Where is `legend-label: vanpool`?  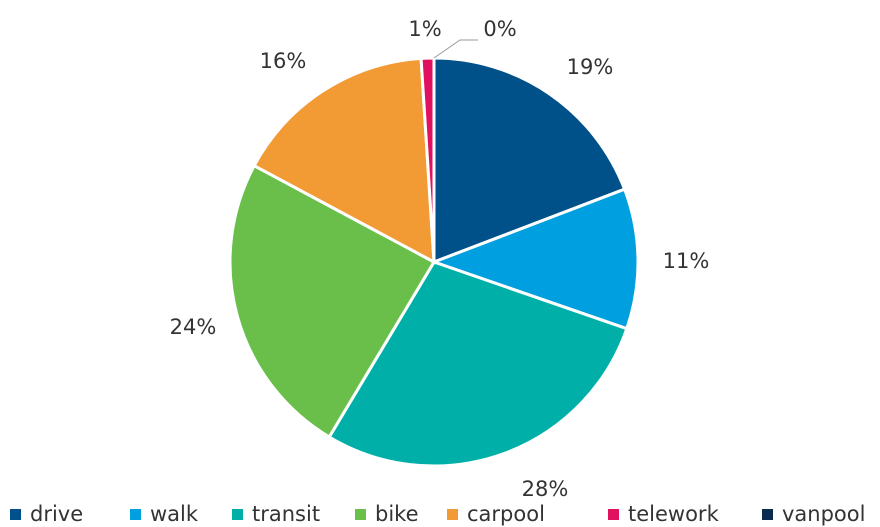
legend-label: vanpool is located at coordinates (823, 514).